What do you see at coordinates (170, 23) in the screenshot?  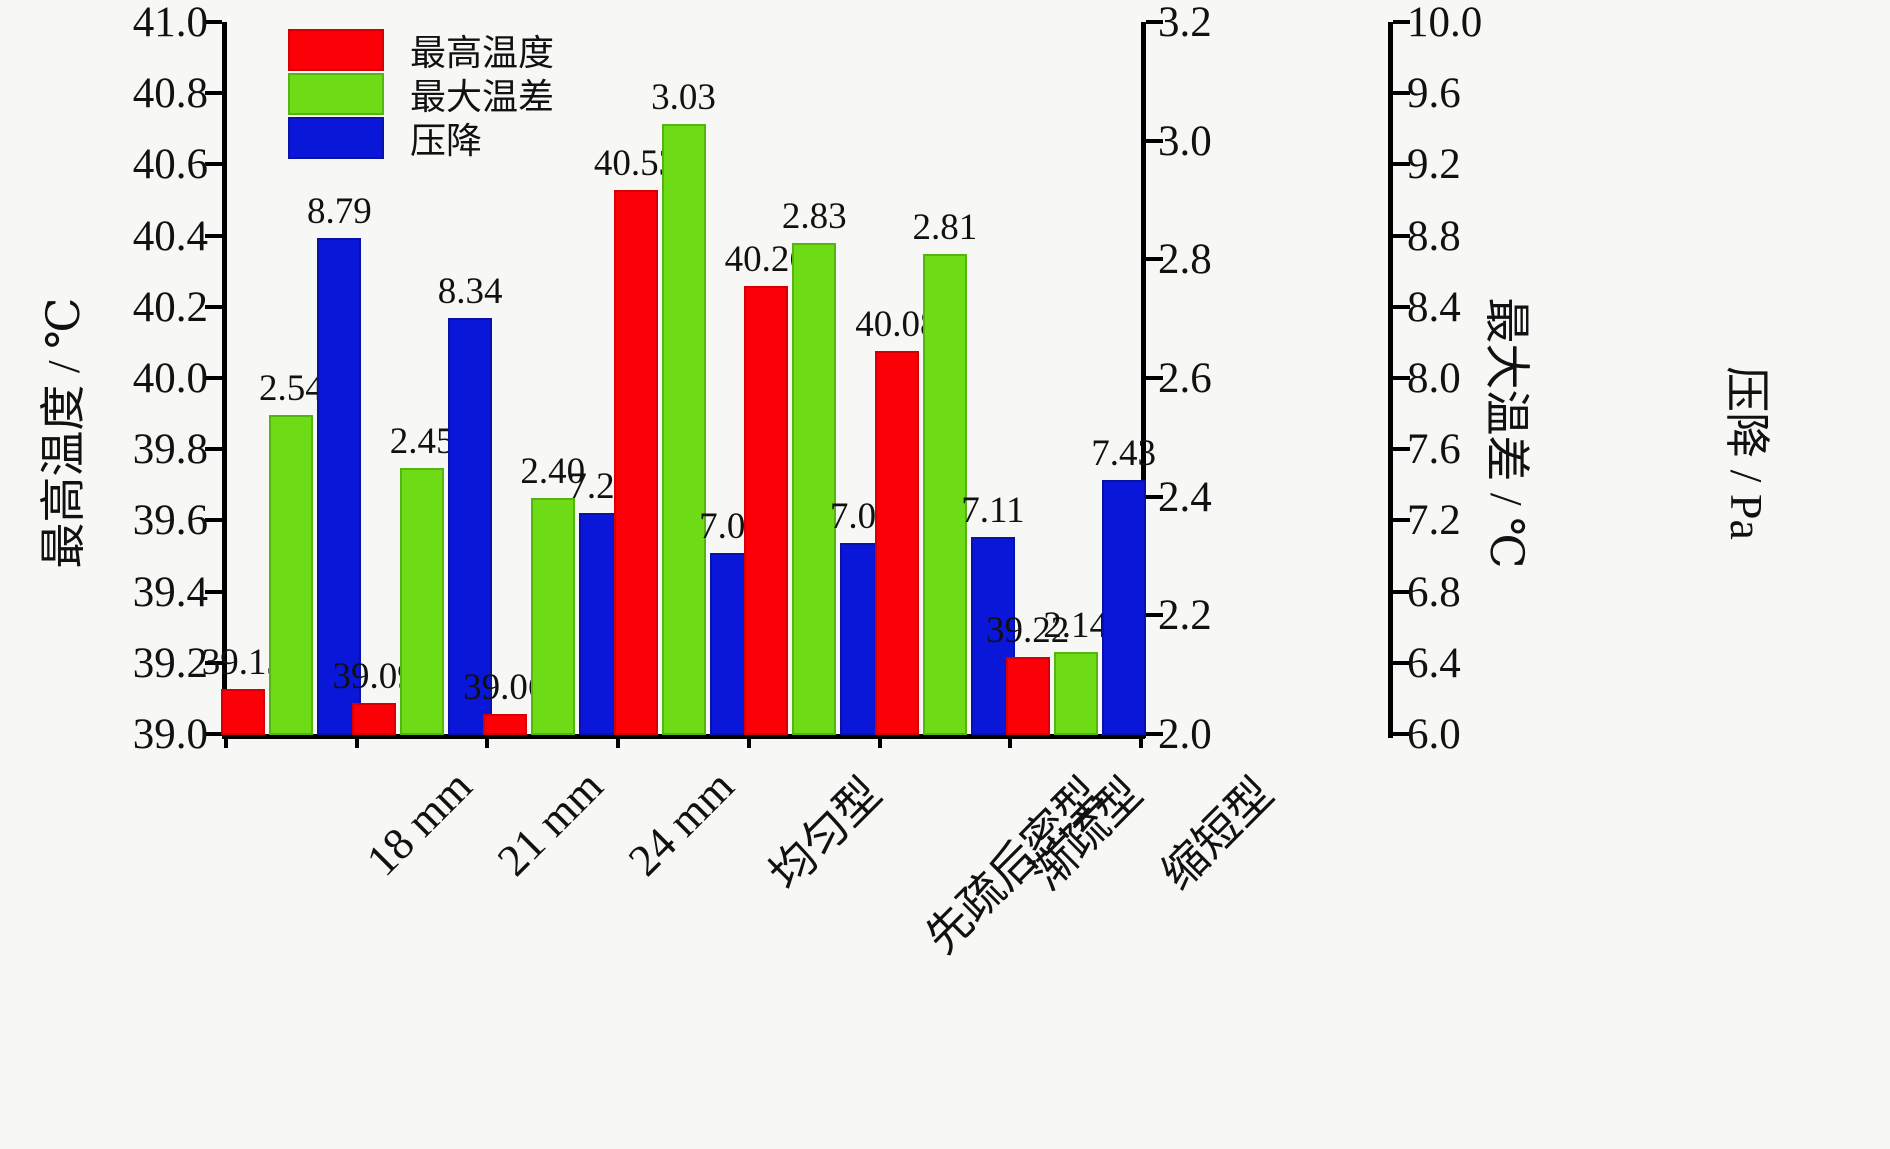 I see `axis-tick-label: 41.0` at bounding box center [170, 23].